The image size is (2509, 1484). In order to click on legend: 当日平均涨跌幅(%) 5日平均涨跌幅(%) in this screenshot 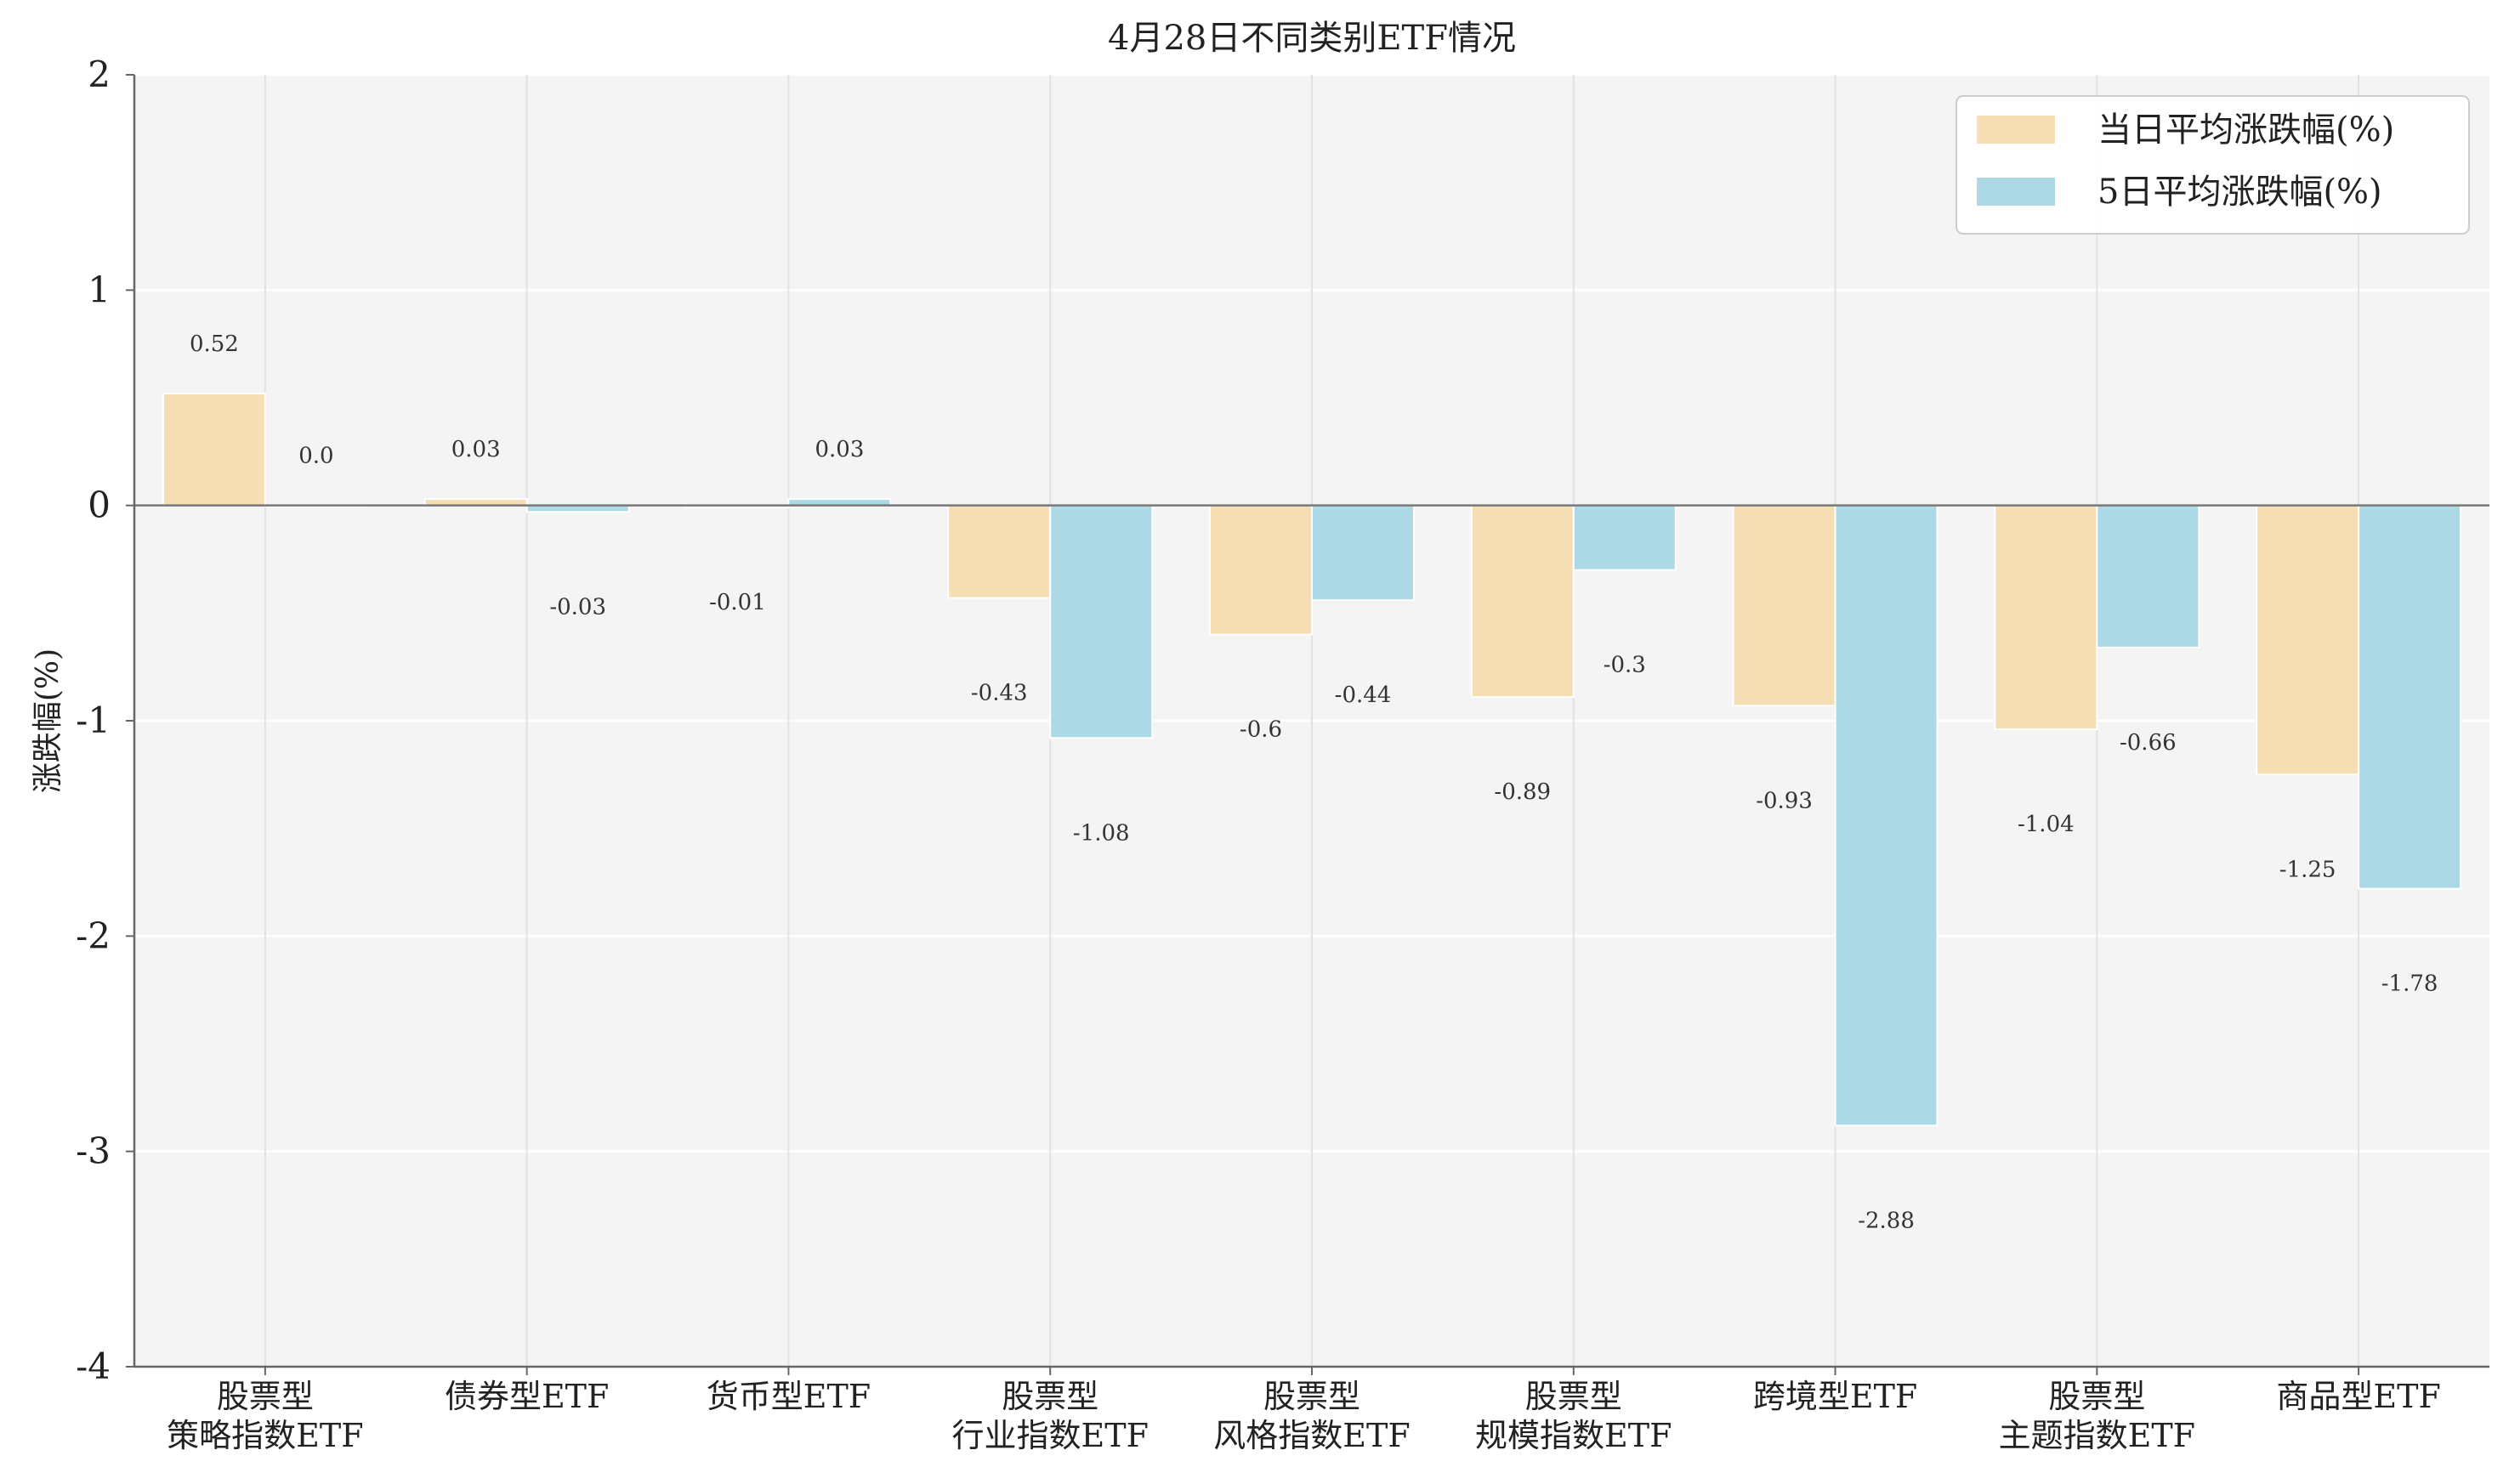, I will do `click(2213, 165)`.